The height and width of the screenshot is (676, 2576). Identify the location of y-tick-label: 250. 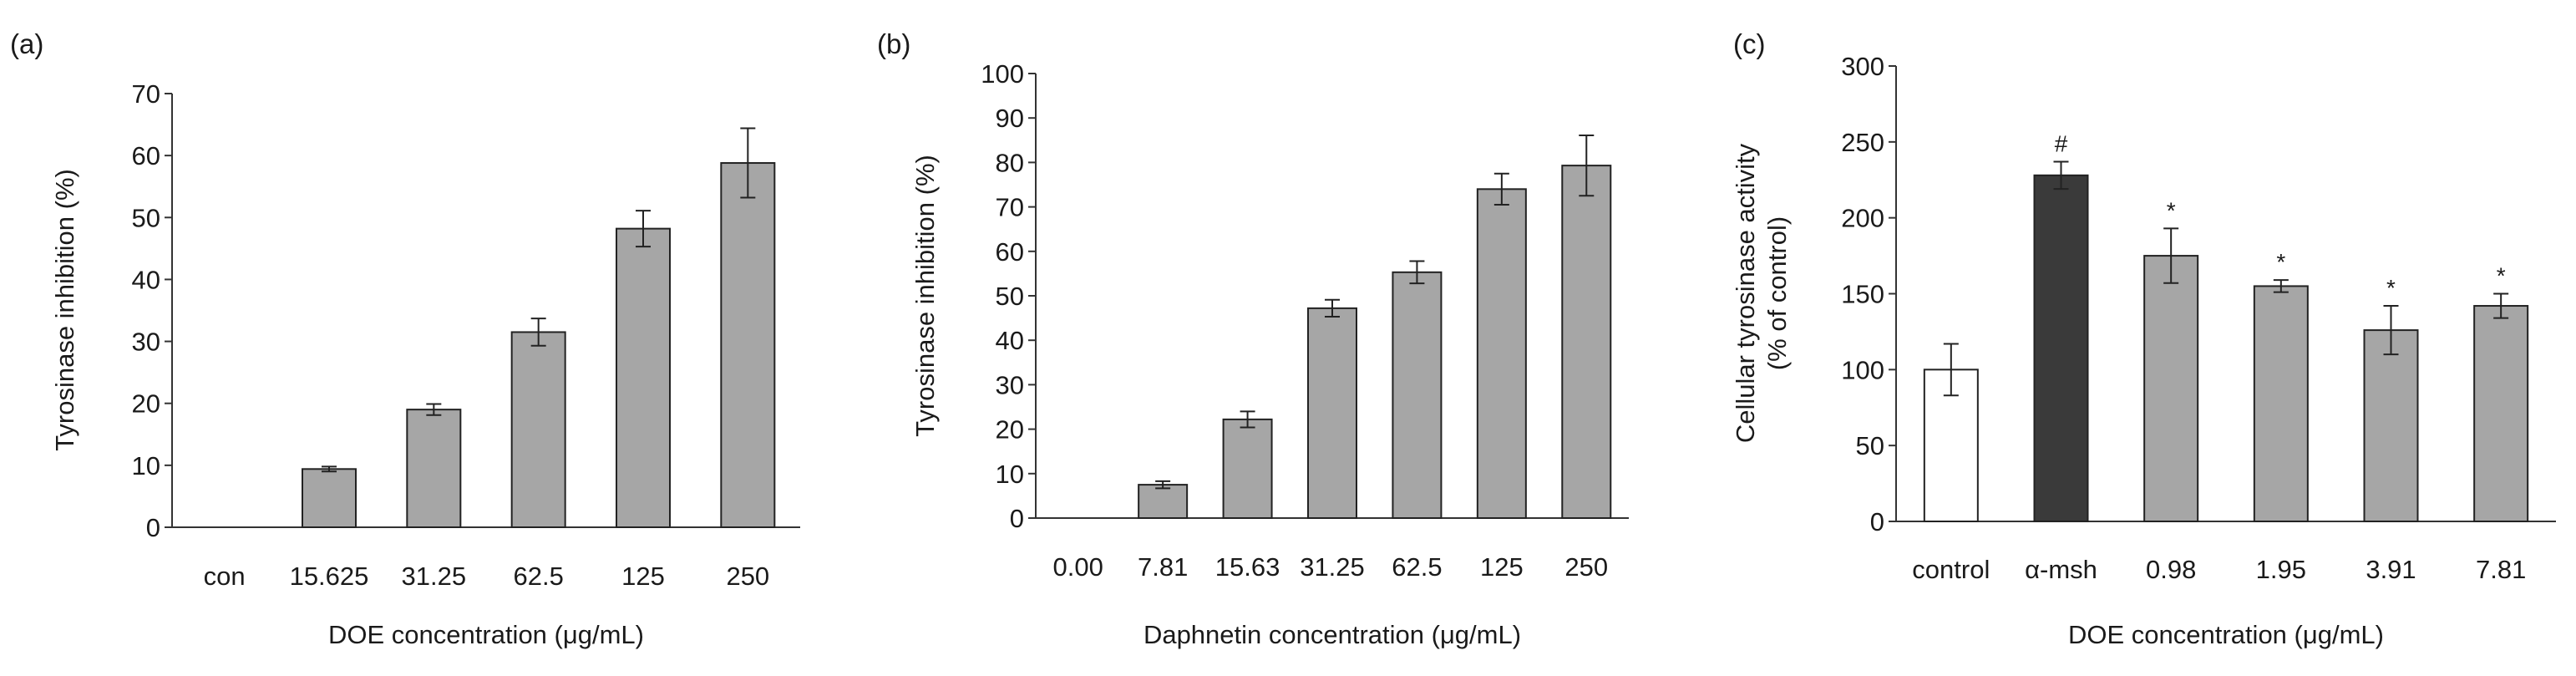
(1862, 142).